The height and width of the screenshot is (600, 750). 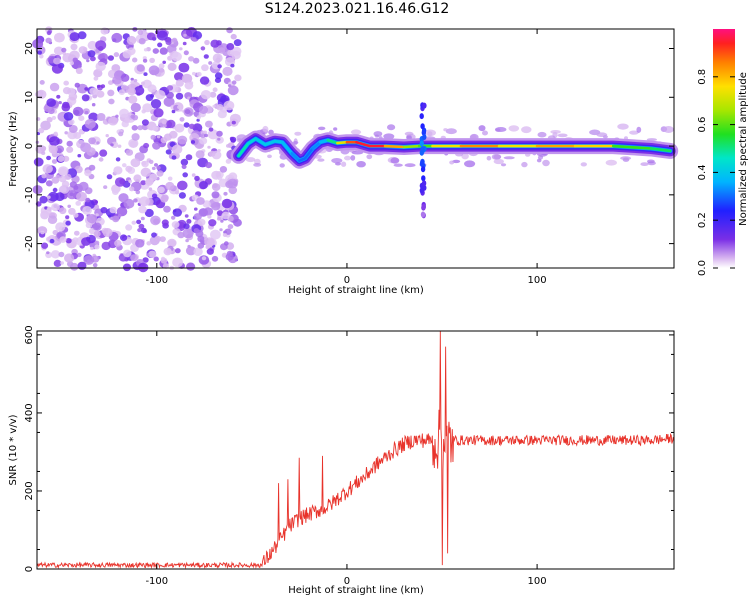 What do you see at coordinates (422, 126) in the screenshot?
I see `spike-blob` at bounding box center [422, 126].